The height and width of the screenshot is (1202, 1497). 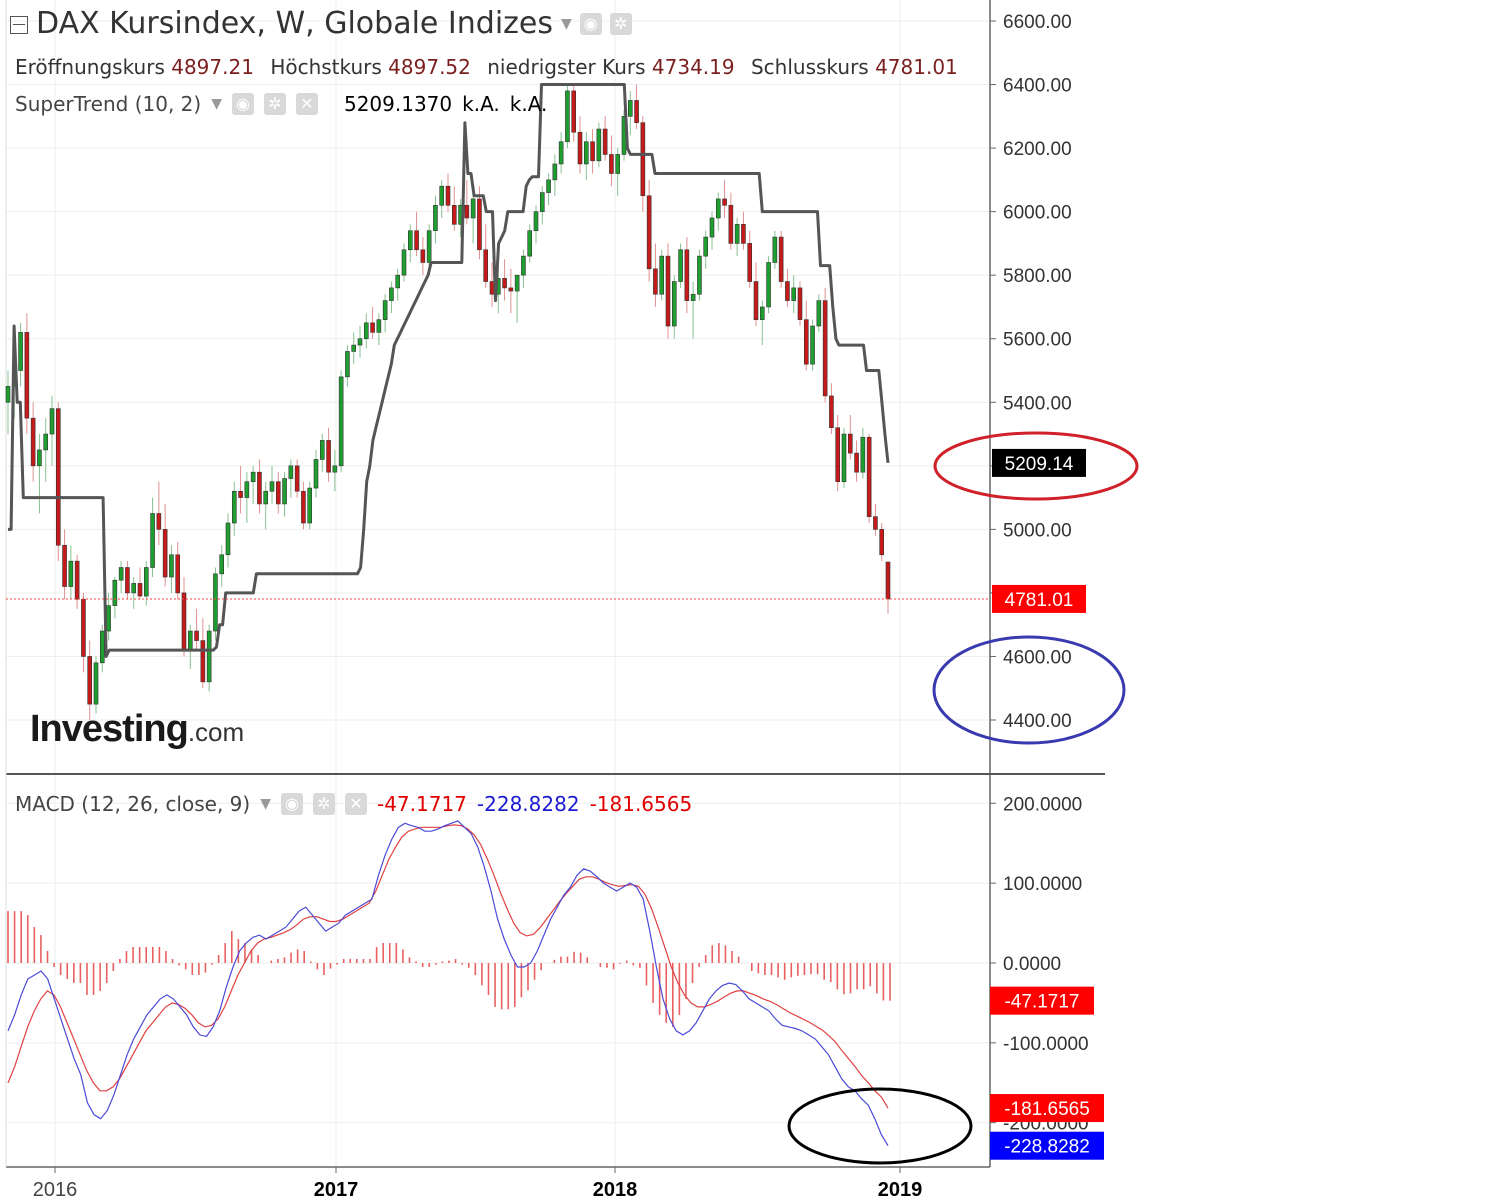 I want to click on annotation-blue-ellipse, so click(x=1029, y=690).